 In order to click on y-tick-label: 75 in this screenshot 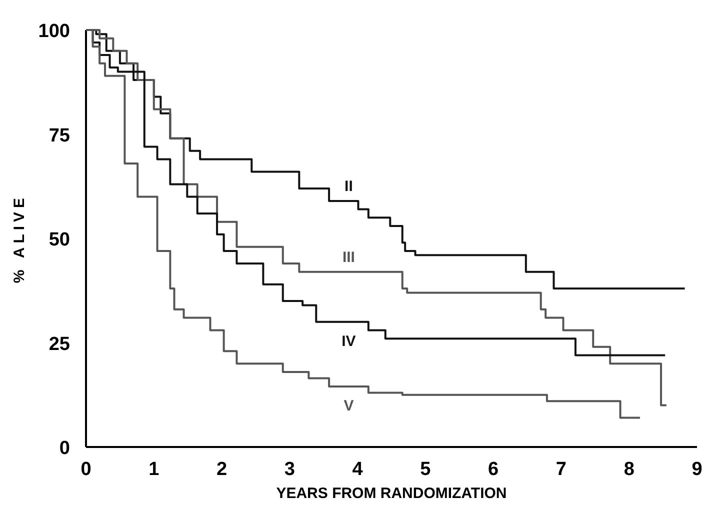, I will do `click(59, 135)`.